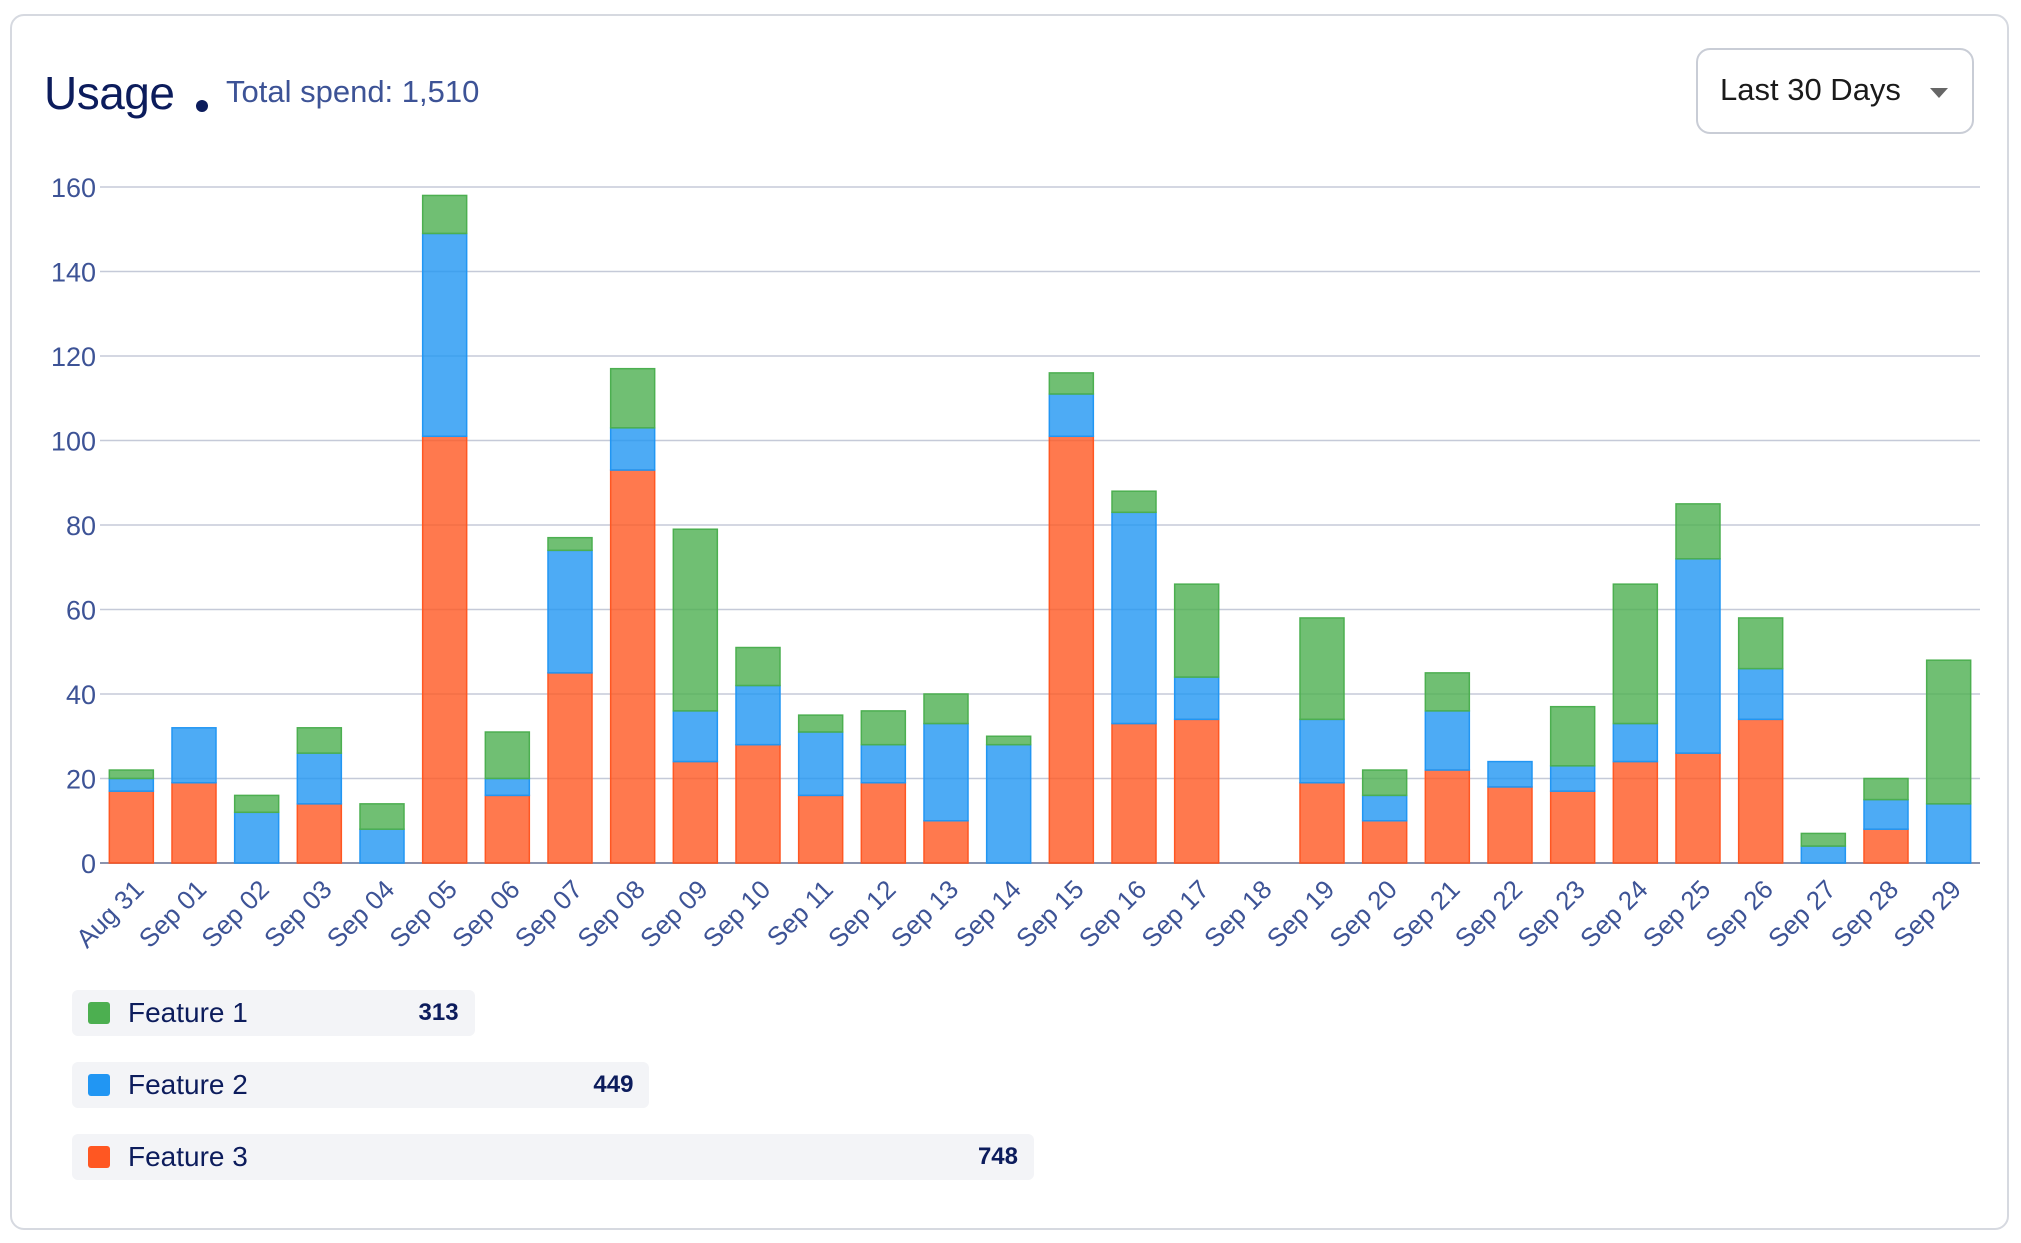 Image resolution: width=2021 pixels, height=1243 pixels. Describe the element at coordinates (800, 913) in the screenshot. I see `x-tick-label: Sep 11` at that location.